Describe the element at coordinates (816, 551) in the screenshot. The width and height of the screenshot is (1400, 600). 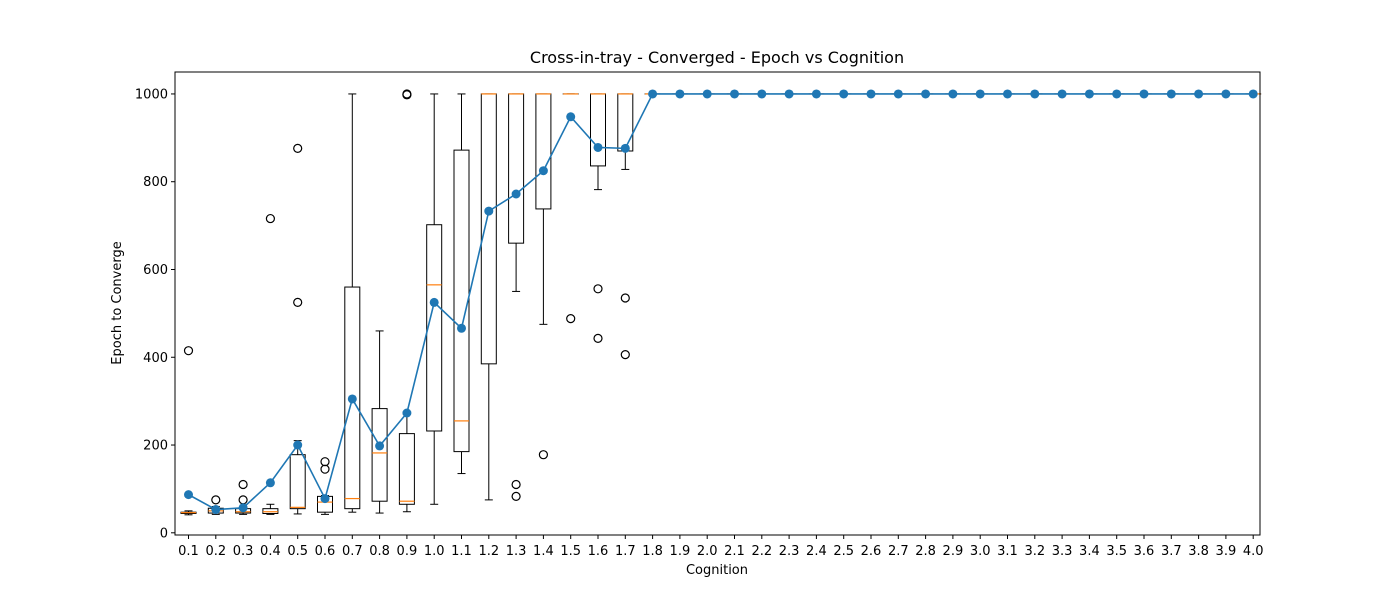
I see `x-tick-label: 2.4` at that location.